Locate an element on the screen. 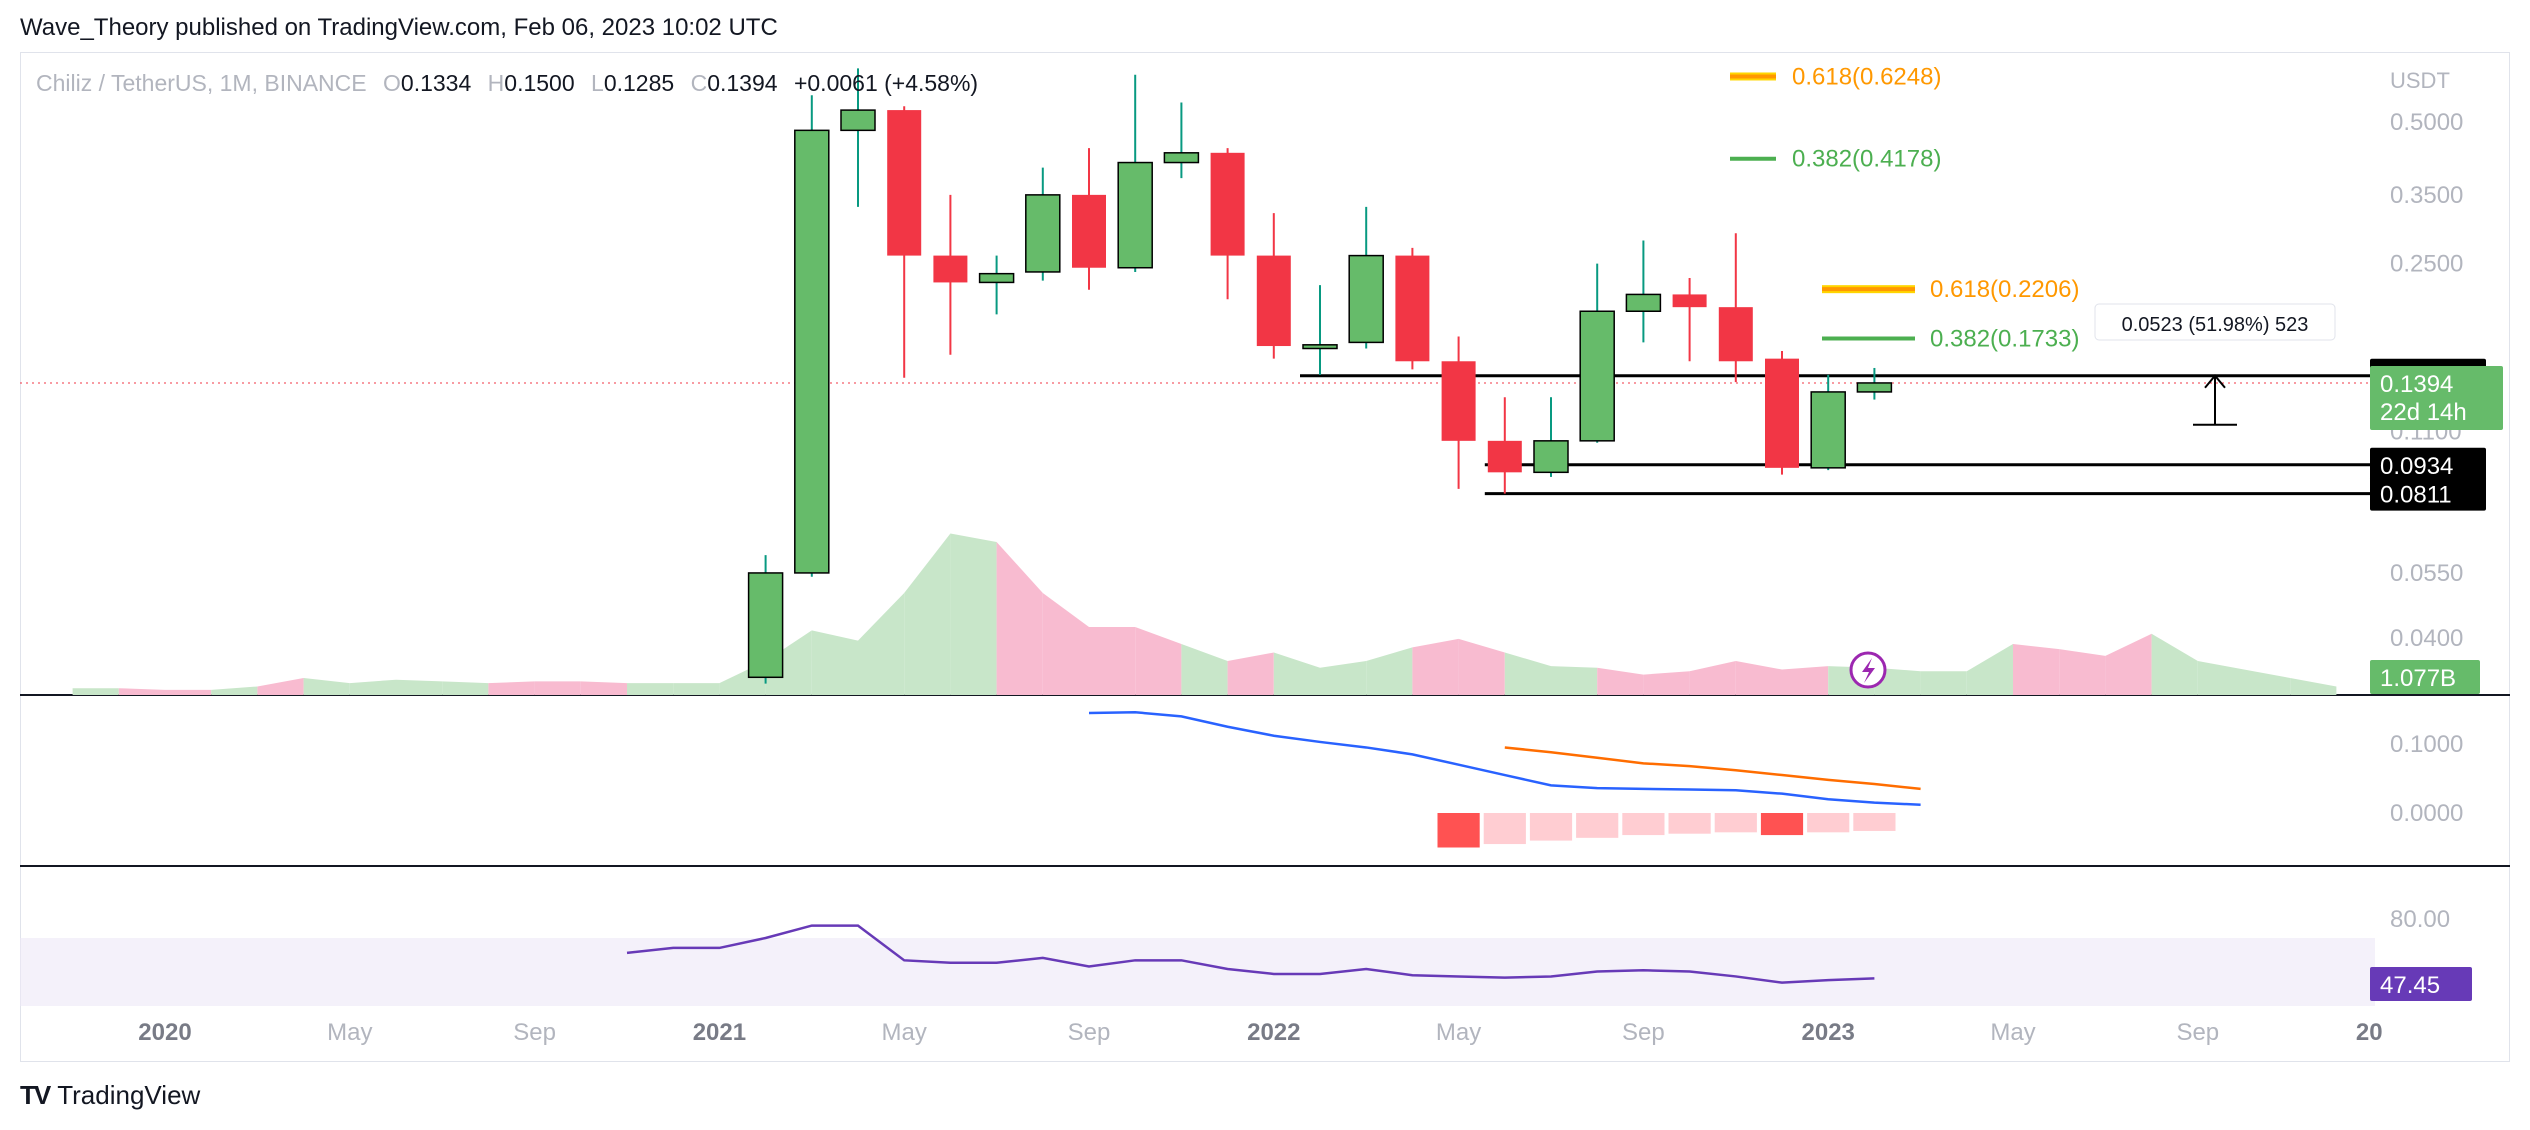 The height and width of the screenshot is (1130, 2530). fib-level-label: 0.382(0.4178) is located at coordinates (1866, 159).